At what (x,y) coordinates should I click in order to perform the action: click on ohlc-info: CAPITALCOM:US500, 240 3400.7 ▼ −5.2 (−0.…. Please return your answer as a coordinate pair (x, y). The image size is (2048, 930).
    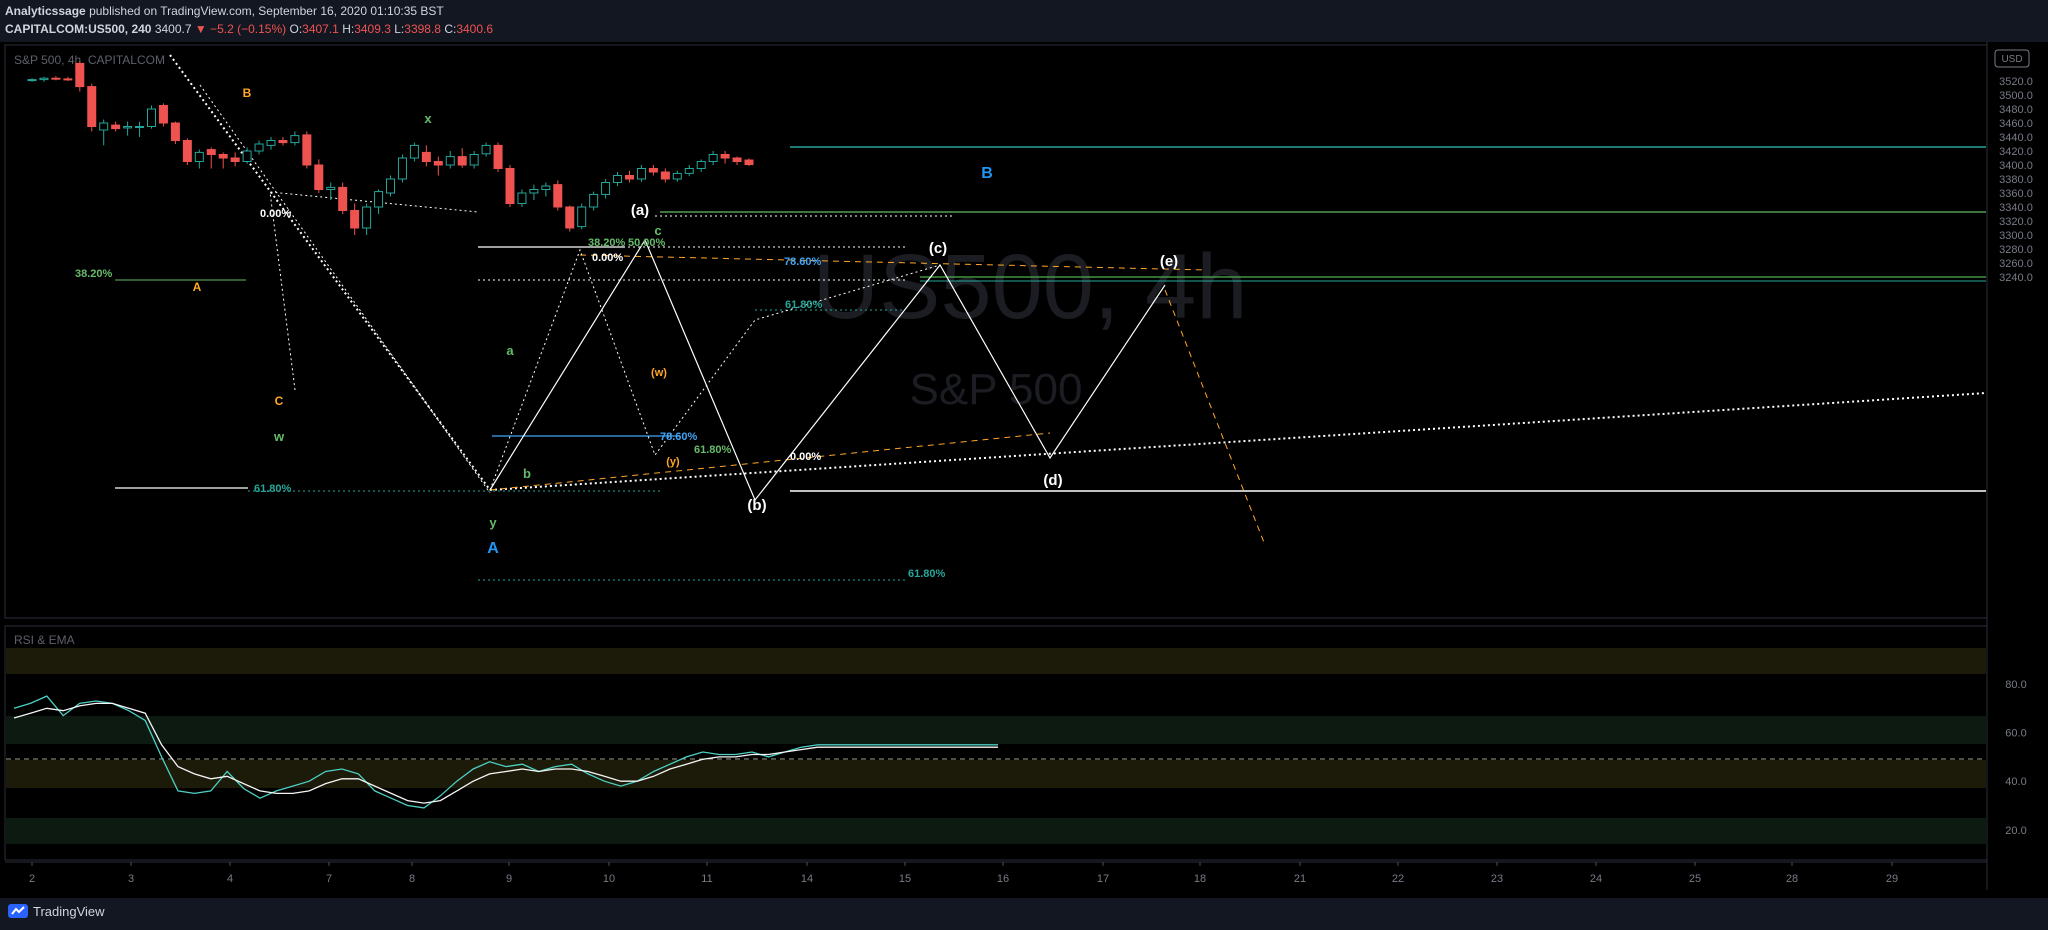
    Looking at the image, I should click on (249, 29).